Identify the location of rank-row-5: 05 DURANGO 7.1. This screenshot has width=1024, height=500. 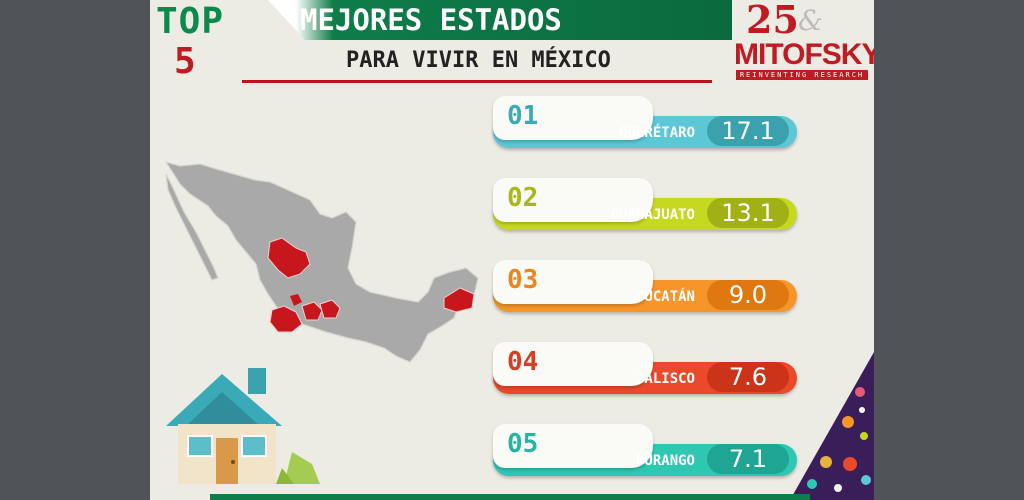
(645, 450).